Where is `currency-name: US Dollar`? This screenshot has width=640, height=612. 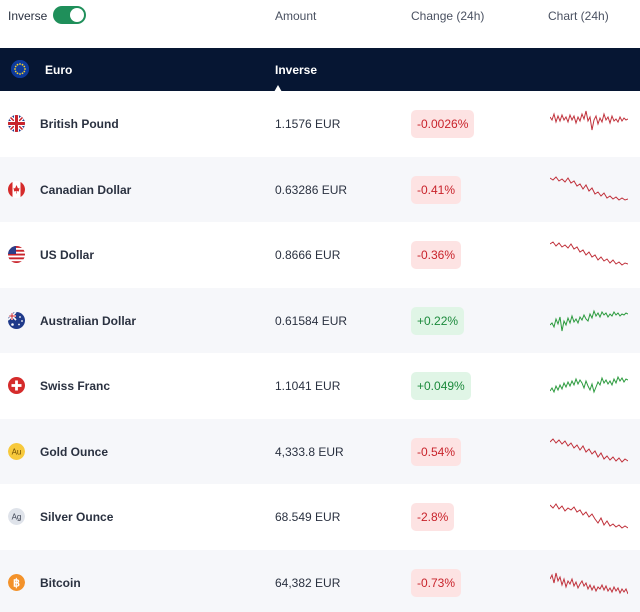
currency-name: US Dollar is located at coordinates (67, 255).